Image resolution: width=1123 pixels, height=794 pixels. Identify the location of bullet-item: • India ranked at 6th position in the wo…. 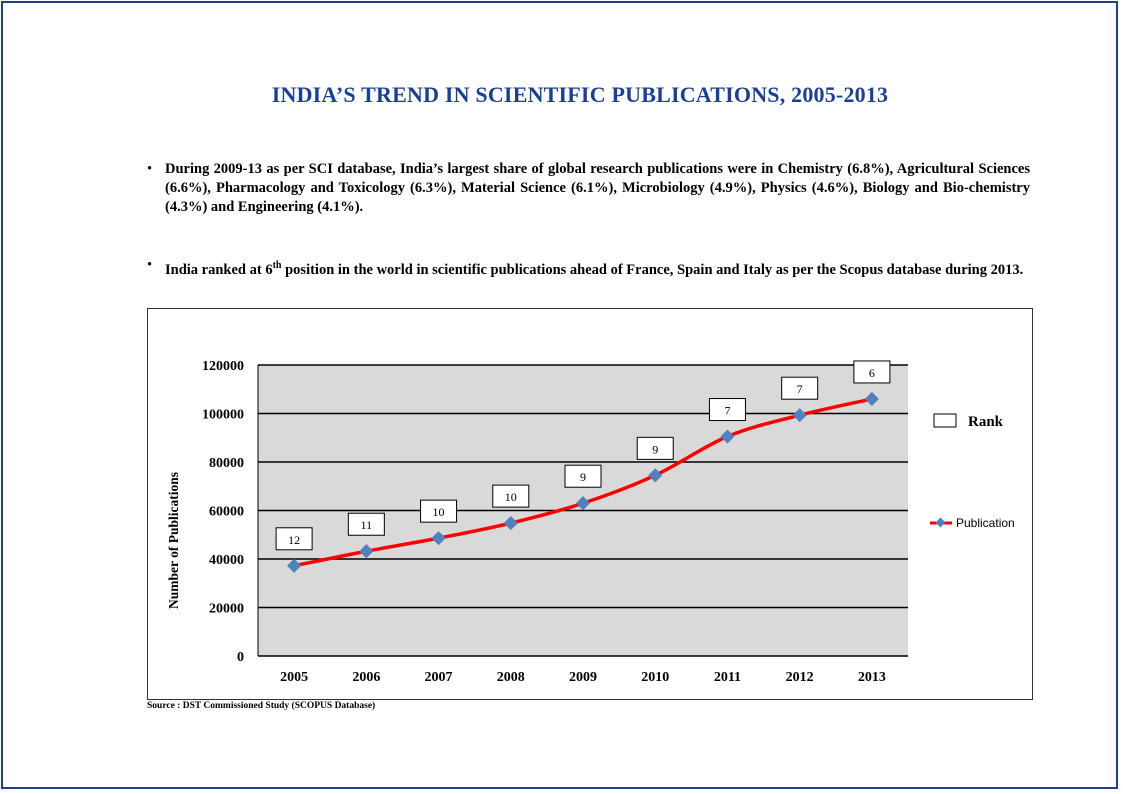
(588, 268).